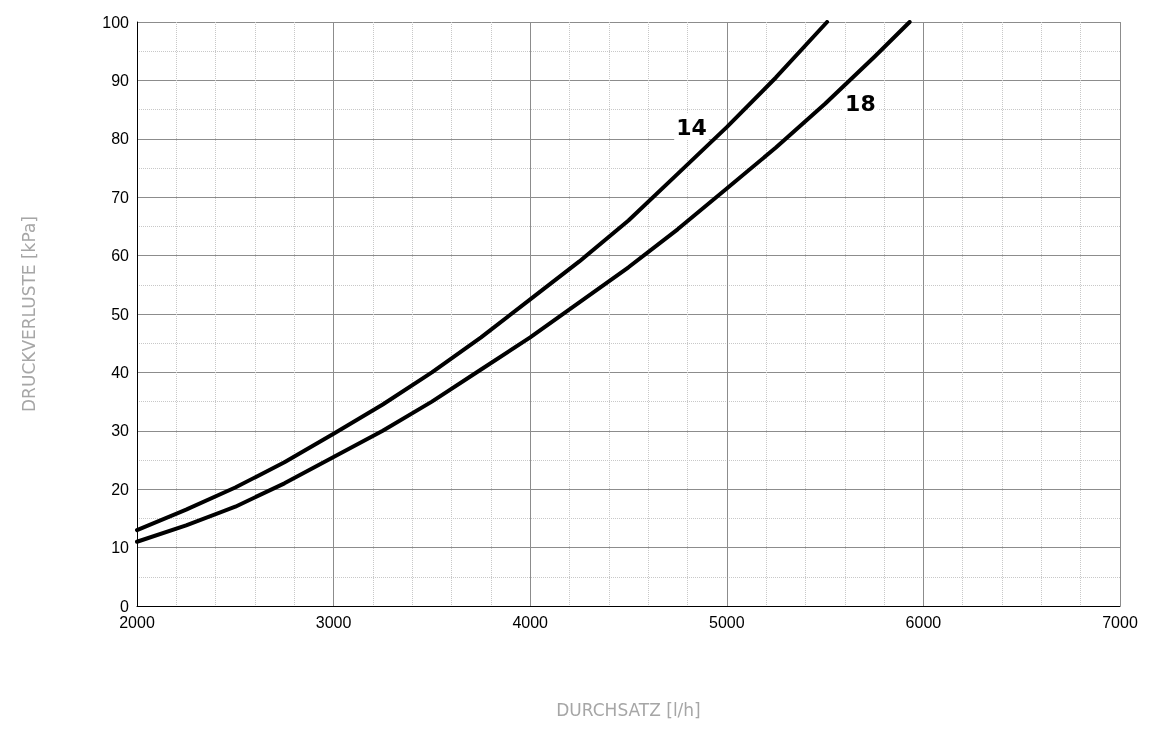 The height and width of the screenshot is (742, 1153). What do you see at coordinates (137, 622) in the screenshot?
I see `x-tick-label: 2000` at bounding box center [137, 622].